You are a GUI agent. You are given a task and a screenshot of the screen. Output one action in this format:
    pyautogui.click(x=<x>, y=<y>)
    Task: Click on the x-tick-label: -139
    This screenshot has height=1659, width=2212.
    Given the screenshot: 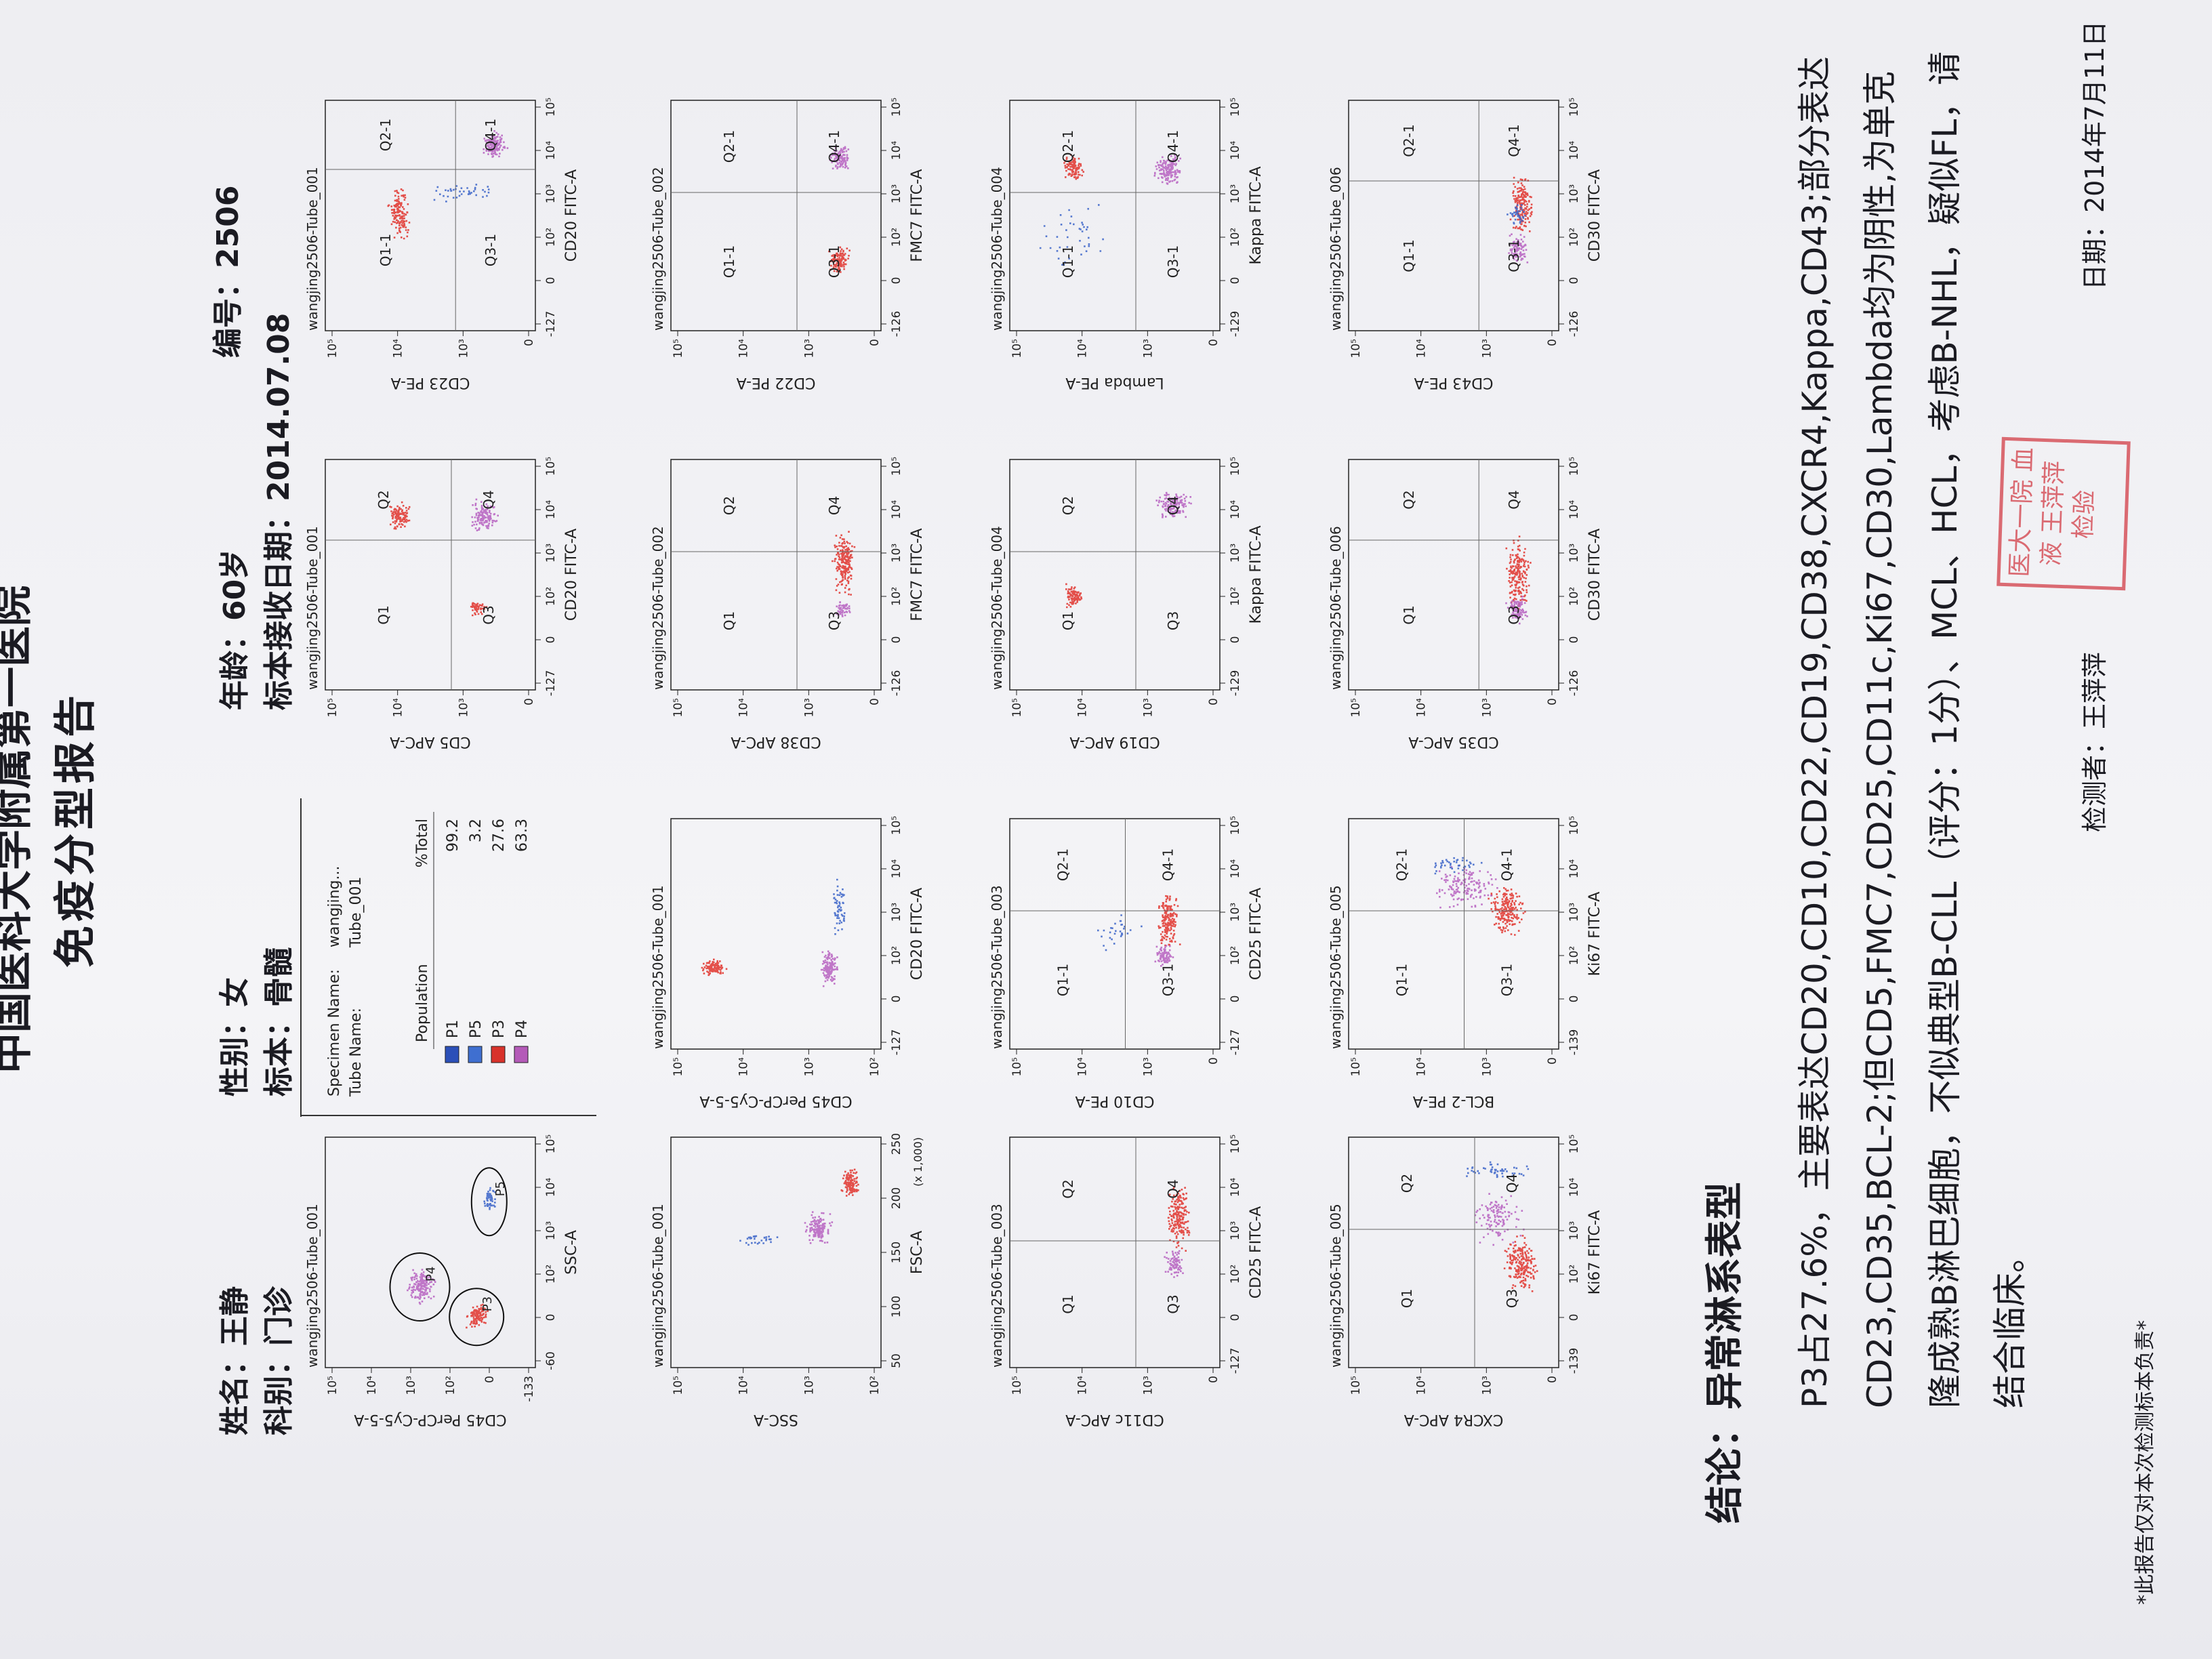 What is the action you would take?
    pyautogui.click(x=1574, y=1361)
    